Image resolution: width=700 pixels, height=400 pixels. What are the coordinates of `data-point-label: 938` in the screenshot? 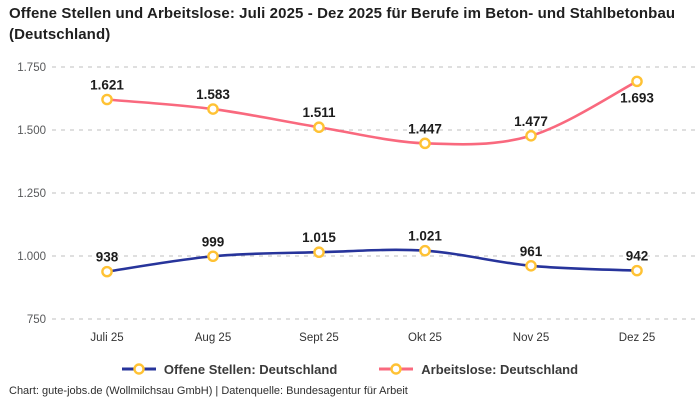 It's located at (107, 257).